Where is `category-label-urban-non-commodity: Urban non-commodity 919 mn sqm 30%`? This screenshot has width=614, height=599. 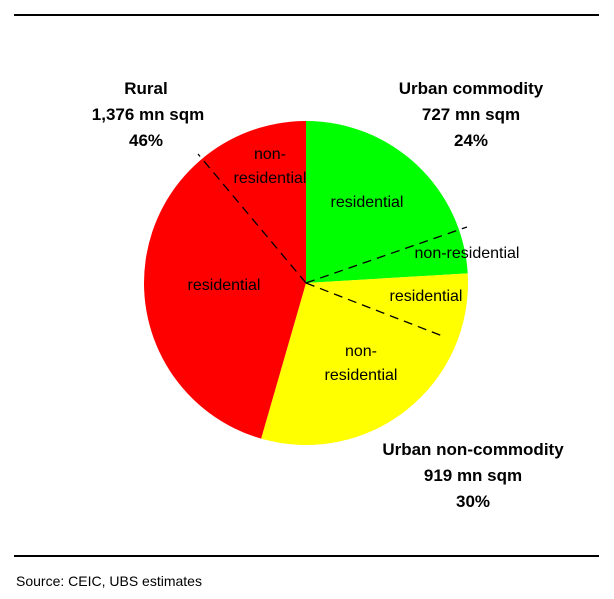 category-label-urban-non-commodity: Urban non-commodity 919 mn sqm 30% is located at coordinates (473, 475).